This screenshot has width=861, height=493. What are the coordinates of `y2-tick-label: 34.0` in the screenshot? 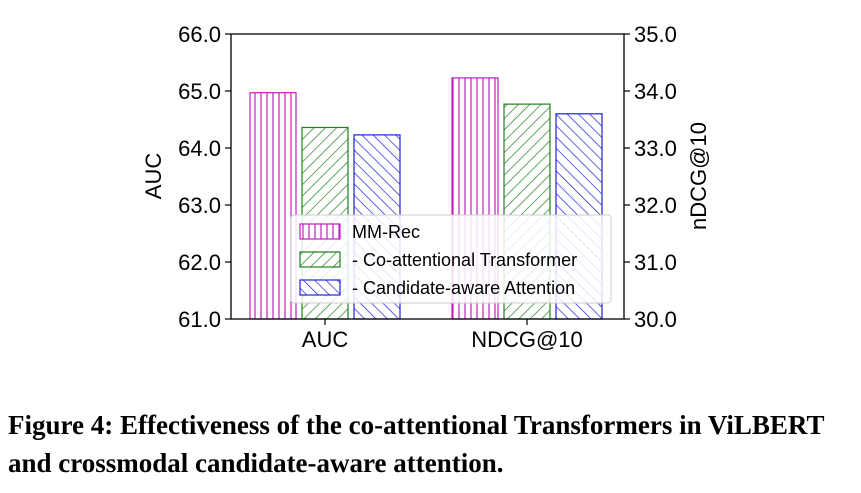 It's located at (655, 91).